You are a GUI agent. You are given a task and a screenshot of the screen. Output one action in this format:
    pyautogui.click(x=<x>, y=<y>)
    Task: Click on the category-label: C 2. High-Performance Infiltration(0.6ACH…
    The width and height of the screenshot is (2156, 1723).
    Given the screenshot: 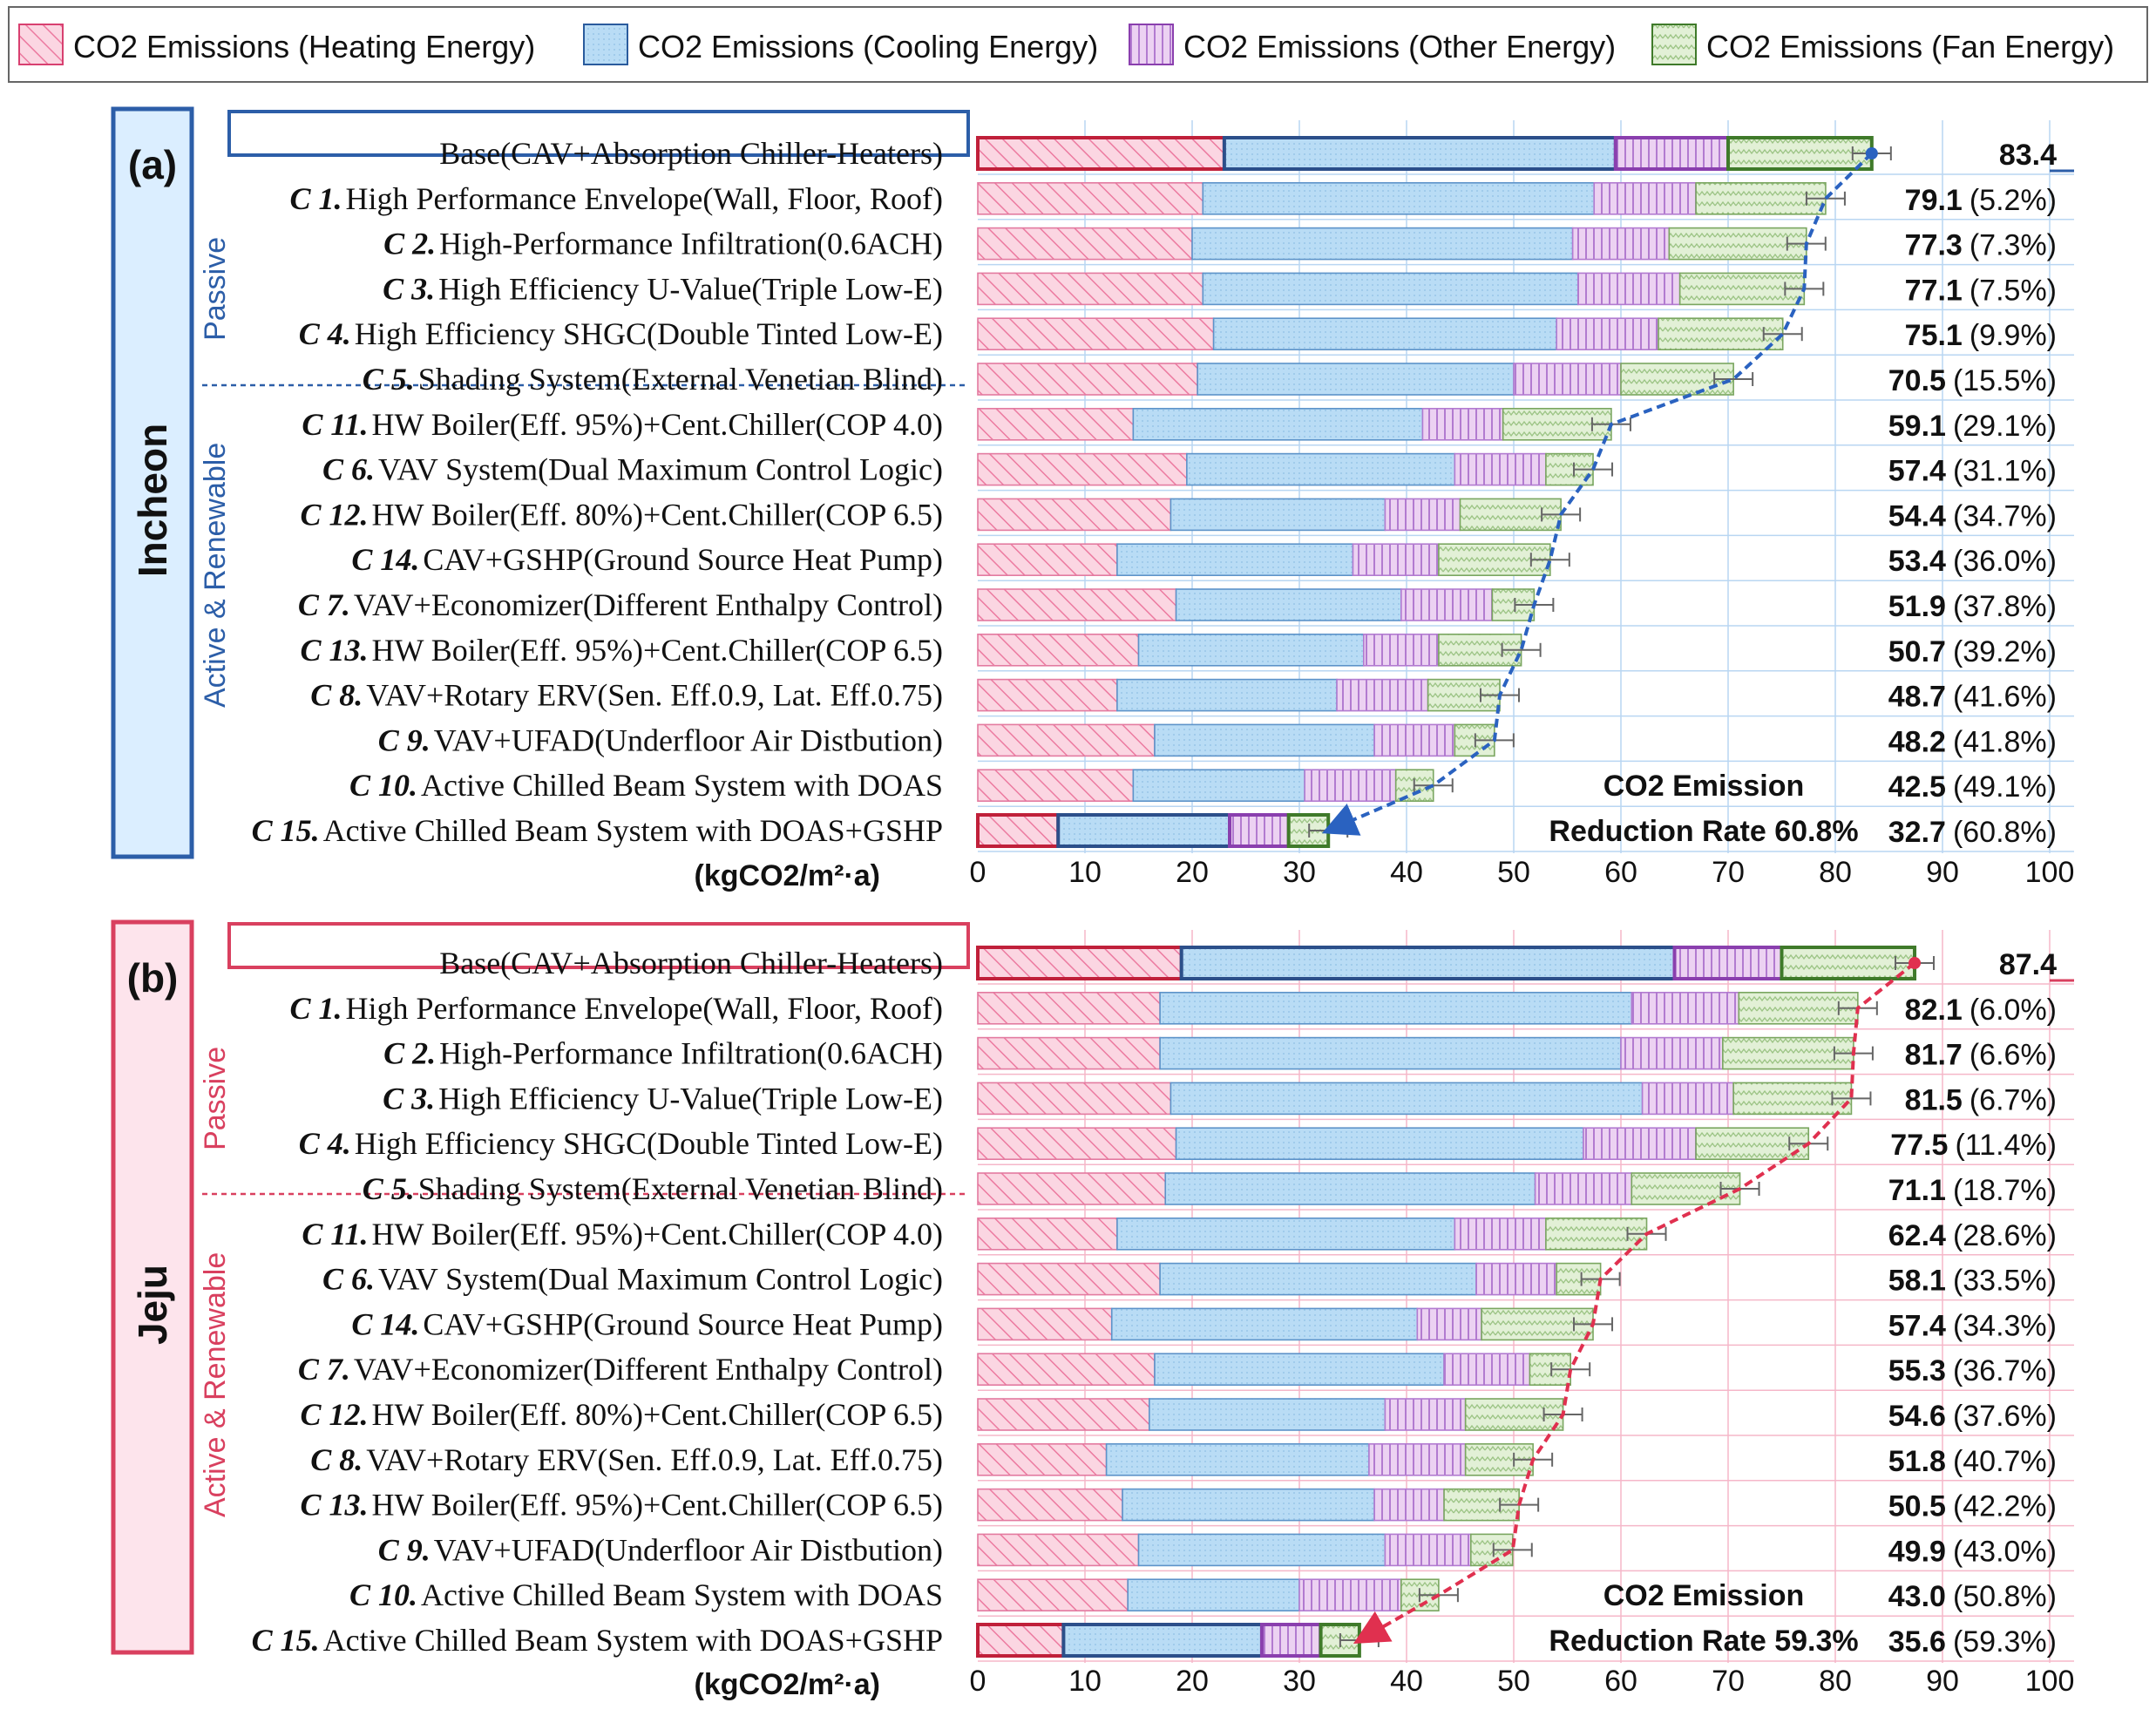 What is the action you would take?
    pyautogui.click(x=663, y=244)
    